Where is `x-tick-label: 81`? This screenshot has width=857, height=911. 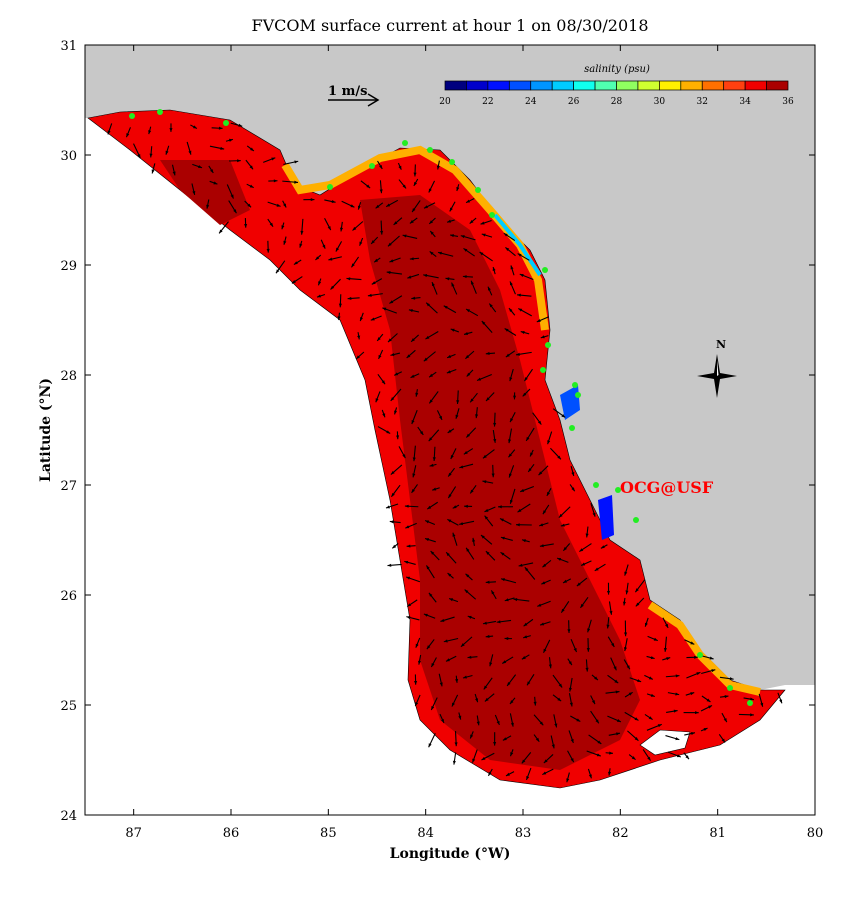 x-tick-label: 81 is located at coordinates (717, 833).